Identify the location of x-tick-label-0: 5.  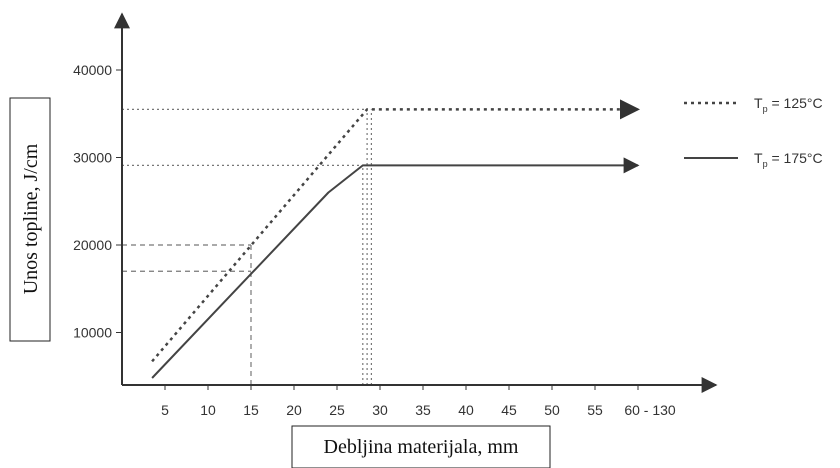
(165, 410).